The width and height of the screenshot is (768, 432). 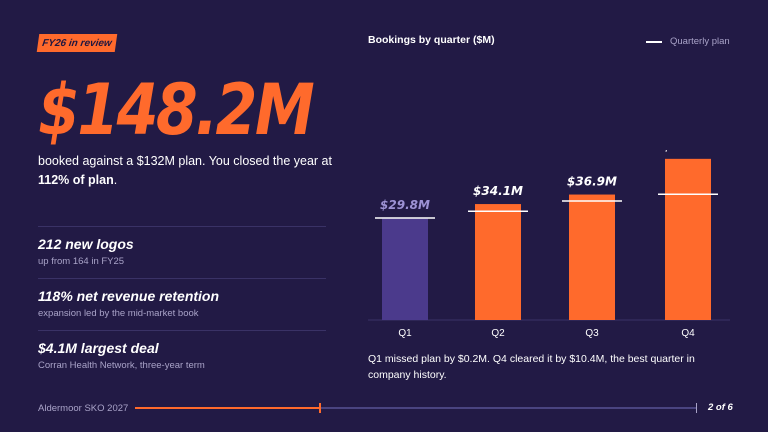 I want to click on section-badge-label: FY26 in review, so click(x=77, y=43).